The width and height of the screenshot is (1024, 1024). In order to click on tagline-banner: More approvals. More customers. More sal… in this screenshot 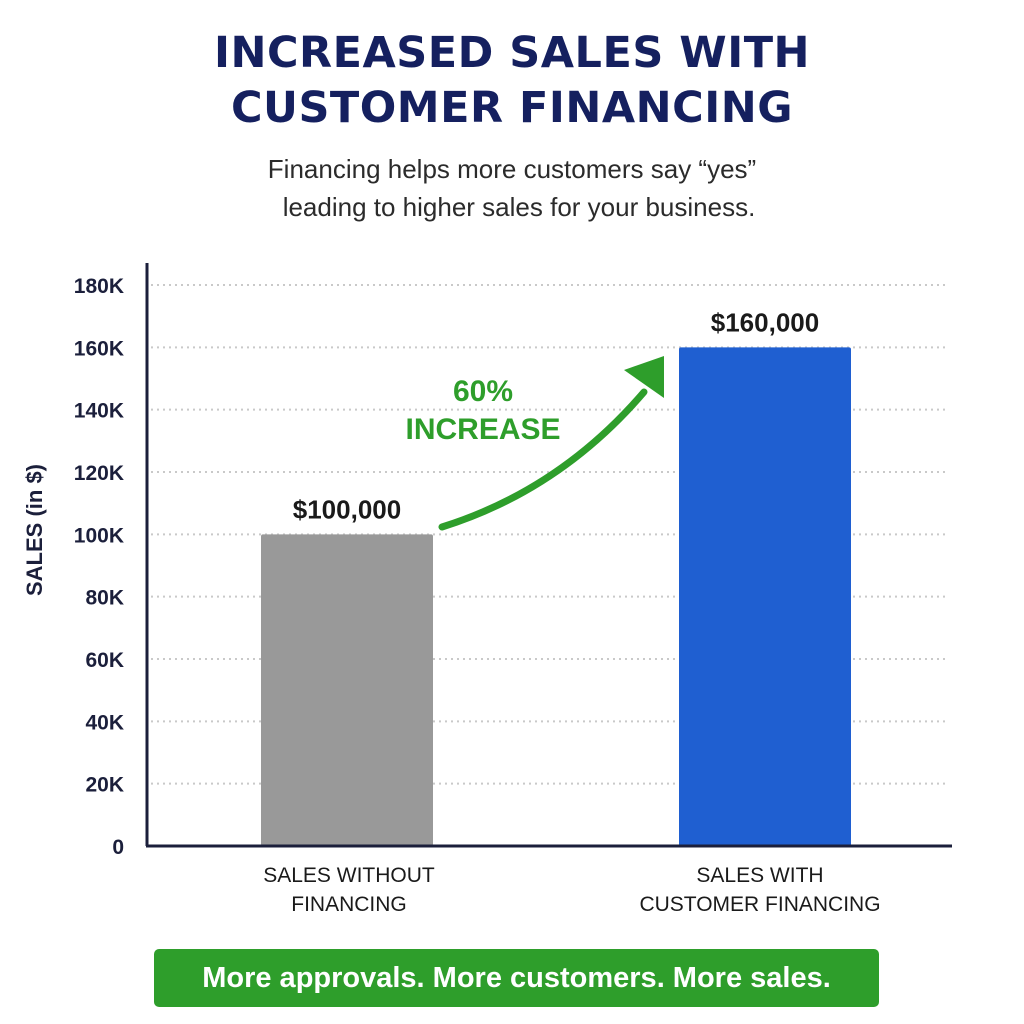, I will do `click(516, 978)`.